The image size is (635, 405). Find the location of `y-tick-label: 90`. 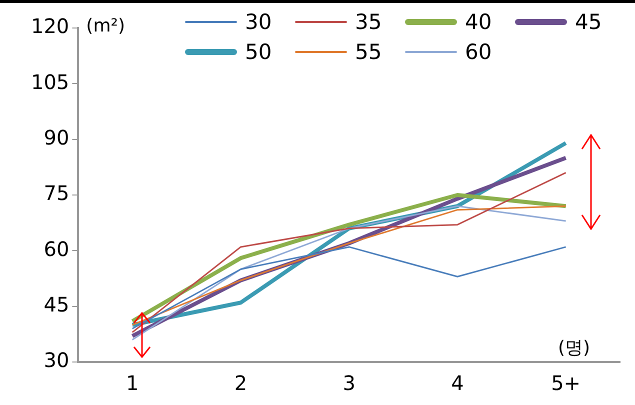

y-tick-label: 90 is located at coordinates (57, 138).